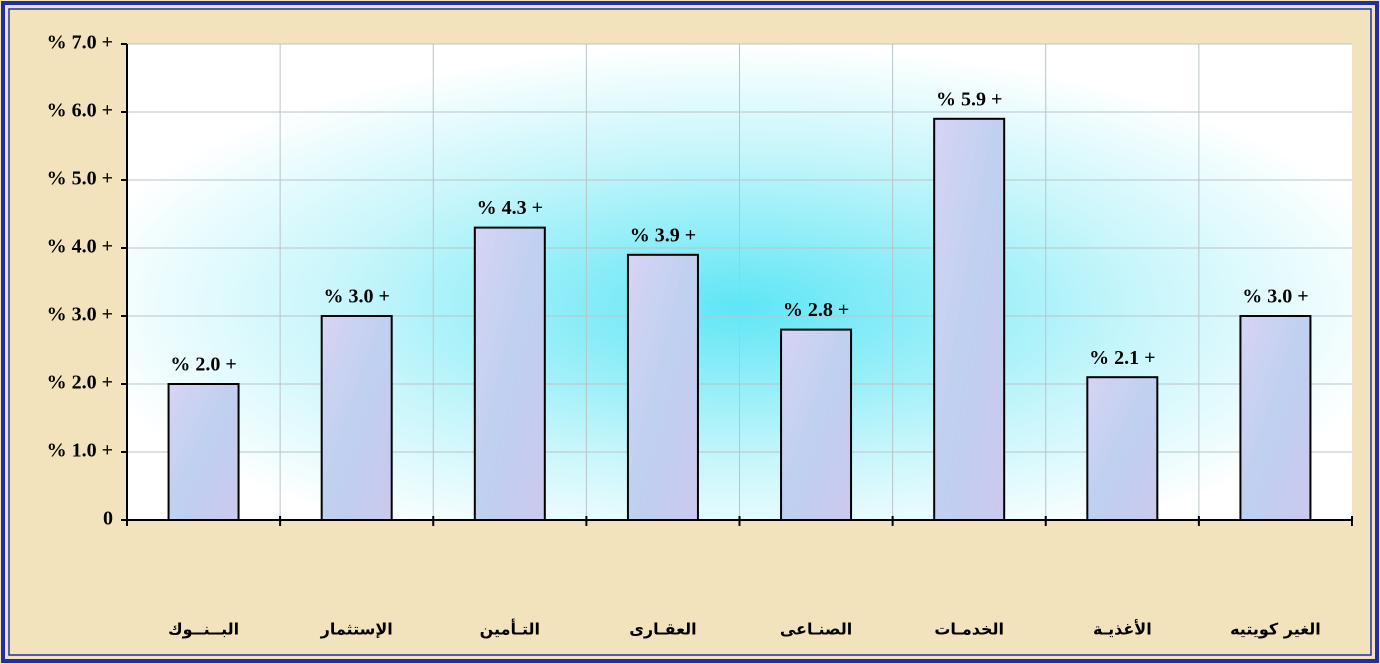 Image resolution: width=1380 pixels, height=664 pixels. I want to click on y-tick-label: 0, so click(108, 519).